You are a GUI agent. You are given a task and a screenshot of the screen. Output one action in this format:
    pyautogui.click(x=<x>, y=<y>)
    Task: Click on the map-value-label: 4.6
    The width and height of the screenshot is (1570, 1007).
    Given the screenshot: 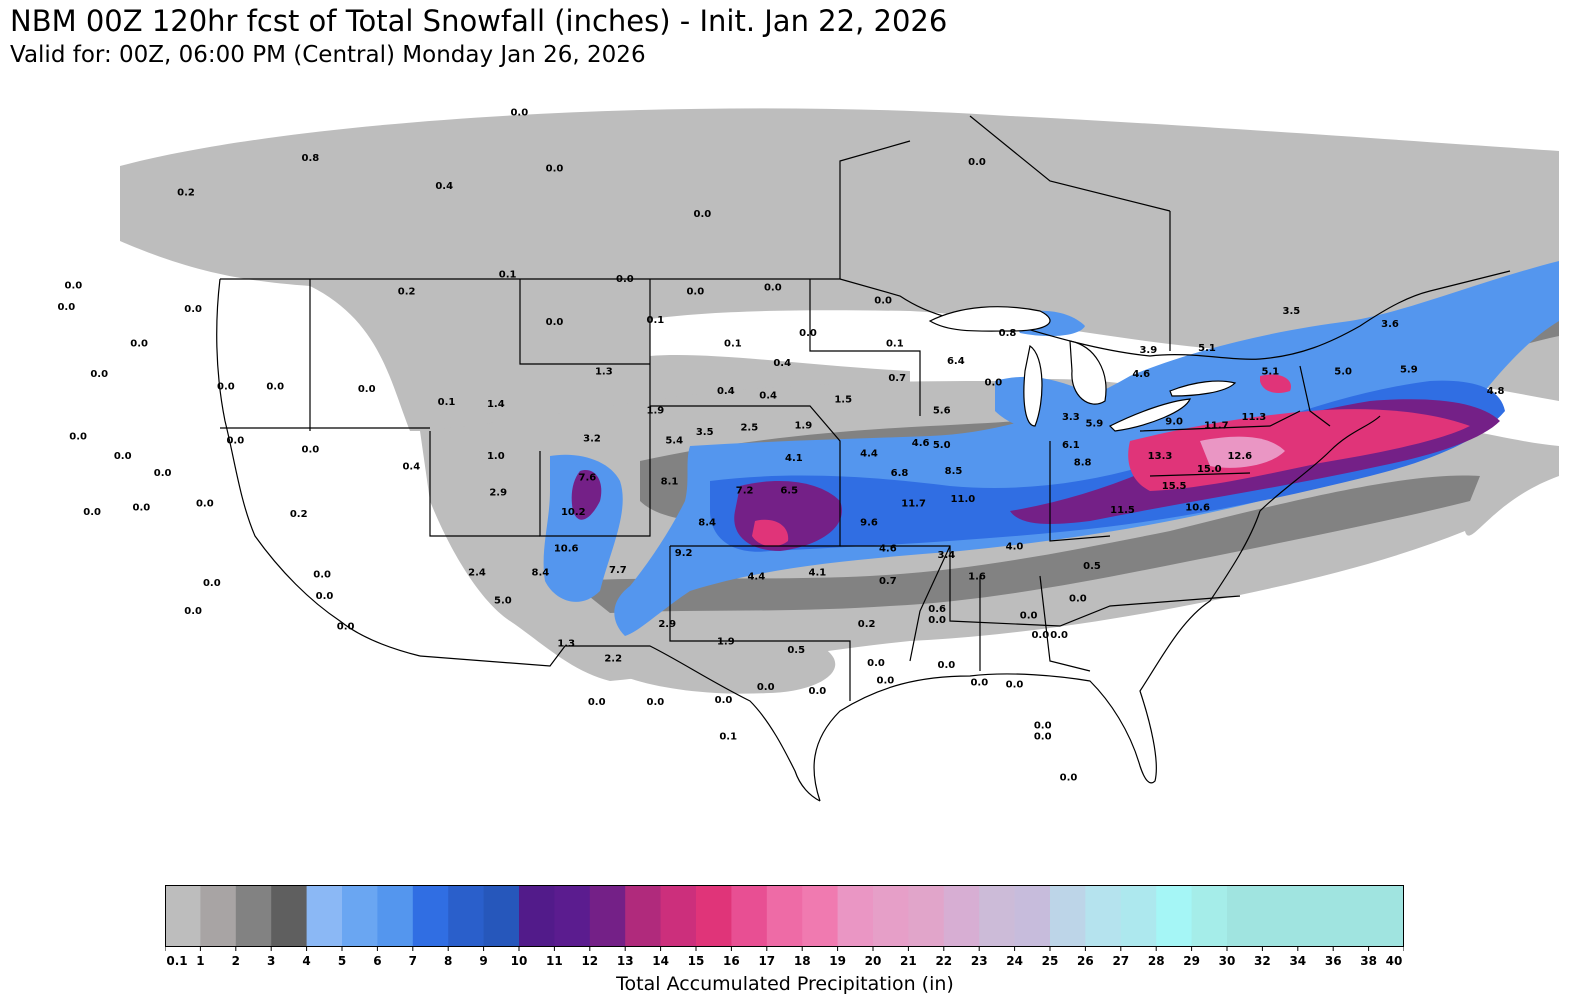 What is the action you would take?
    pyautogui.click(x=921, y=443)
    